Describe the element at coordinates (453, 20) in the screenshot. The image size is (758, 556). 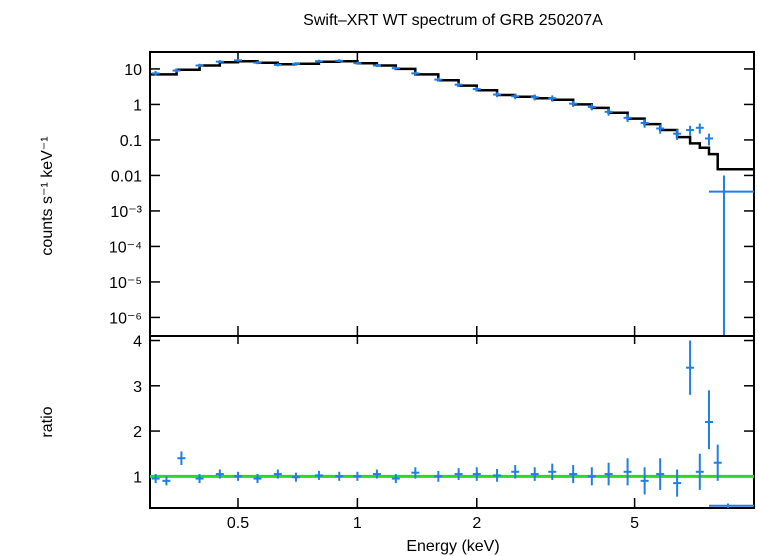
I see `chart-title: Swift–XRT WT spectrum of GRB 250207A` at that location.